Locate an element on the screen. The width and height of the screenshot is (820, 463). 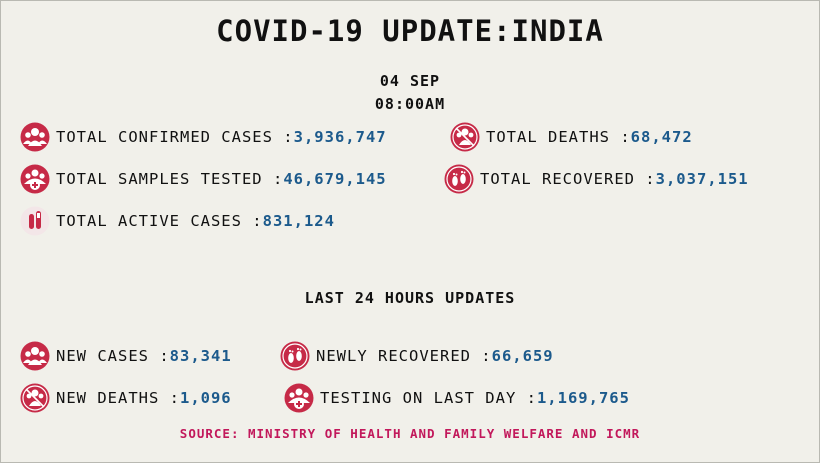
stat-new-deaths: NEW DEATHS : 1,096 is located at coordinates (126, 398).